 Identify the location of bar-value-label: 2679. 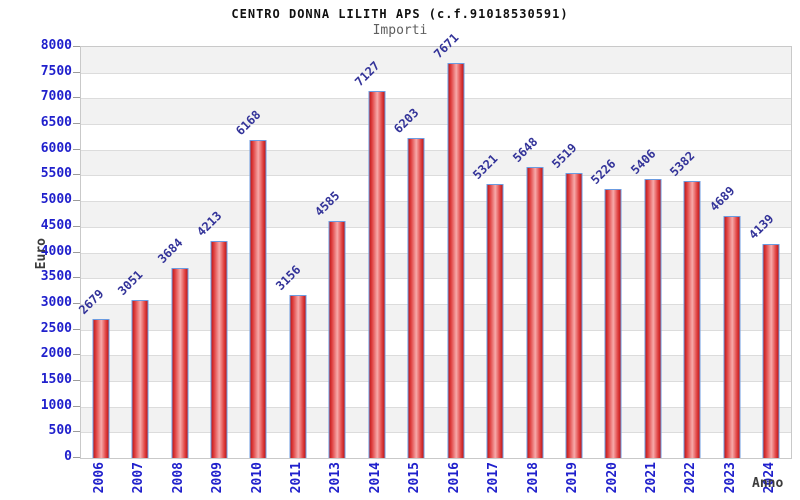
(91, 302).